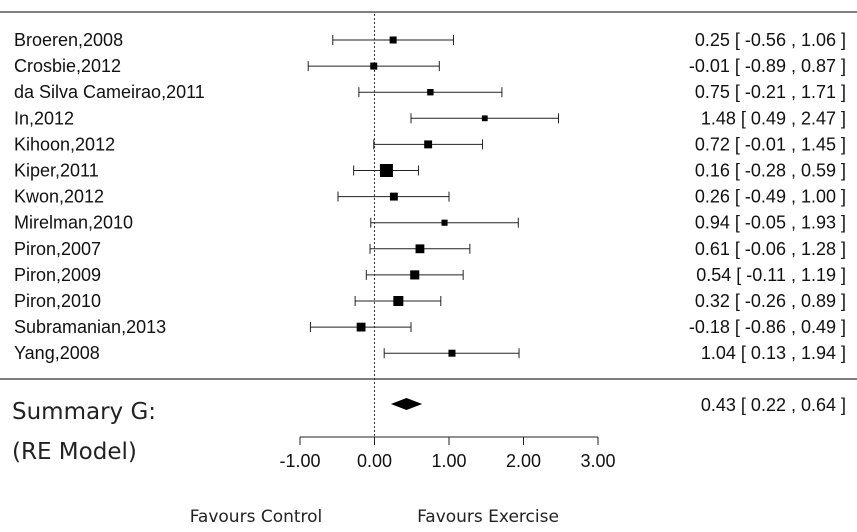  Describe the element at coordinates (67, 66) in the screenshot. I see `study-label: Crosbie,2012` at that location.